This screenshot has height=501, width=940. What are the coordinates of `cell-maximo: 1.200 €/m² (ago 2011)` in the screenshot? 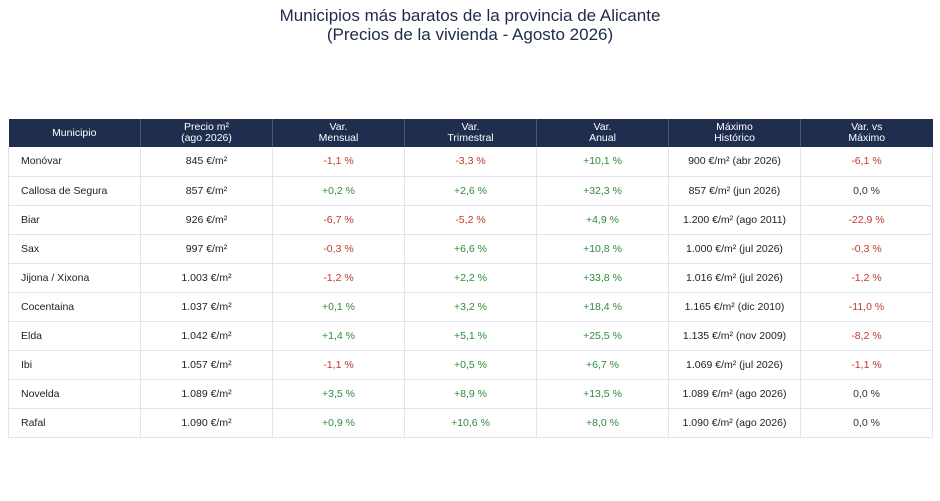 It's located at (734, 220).